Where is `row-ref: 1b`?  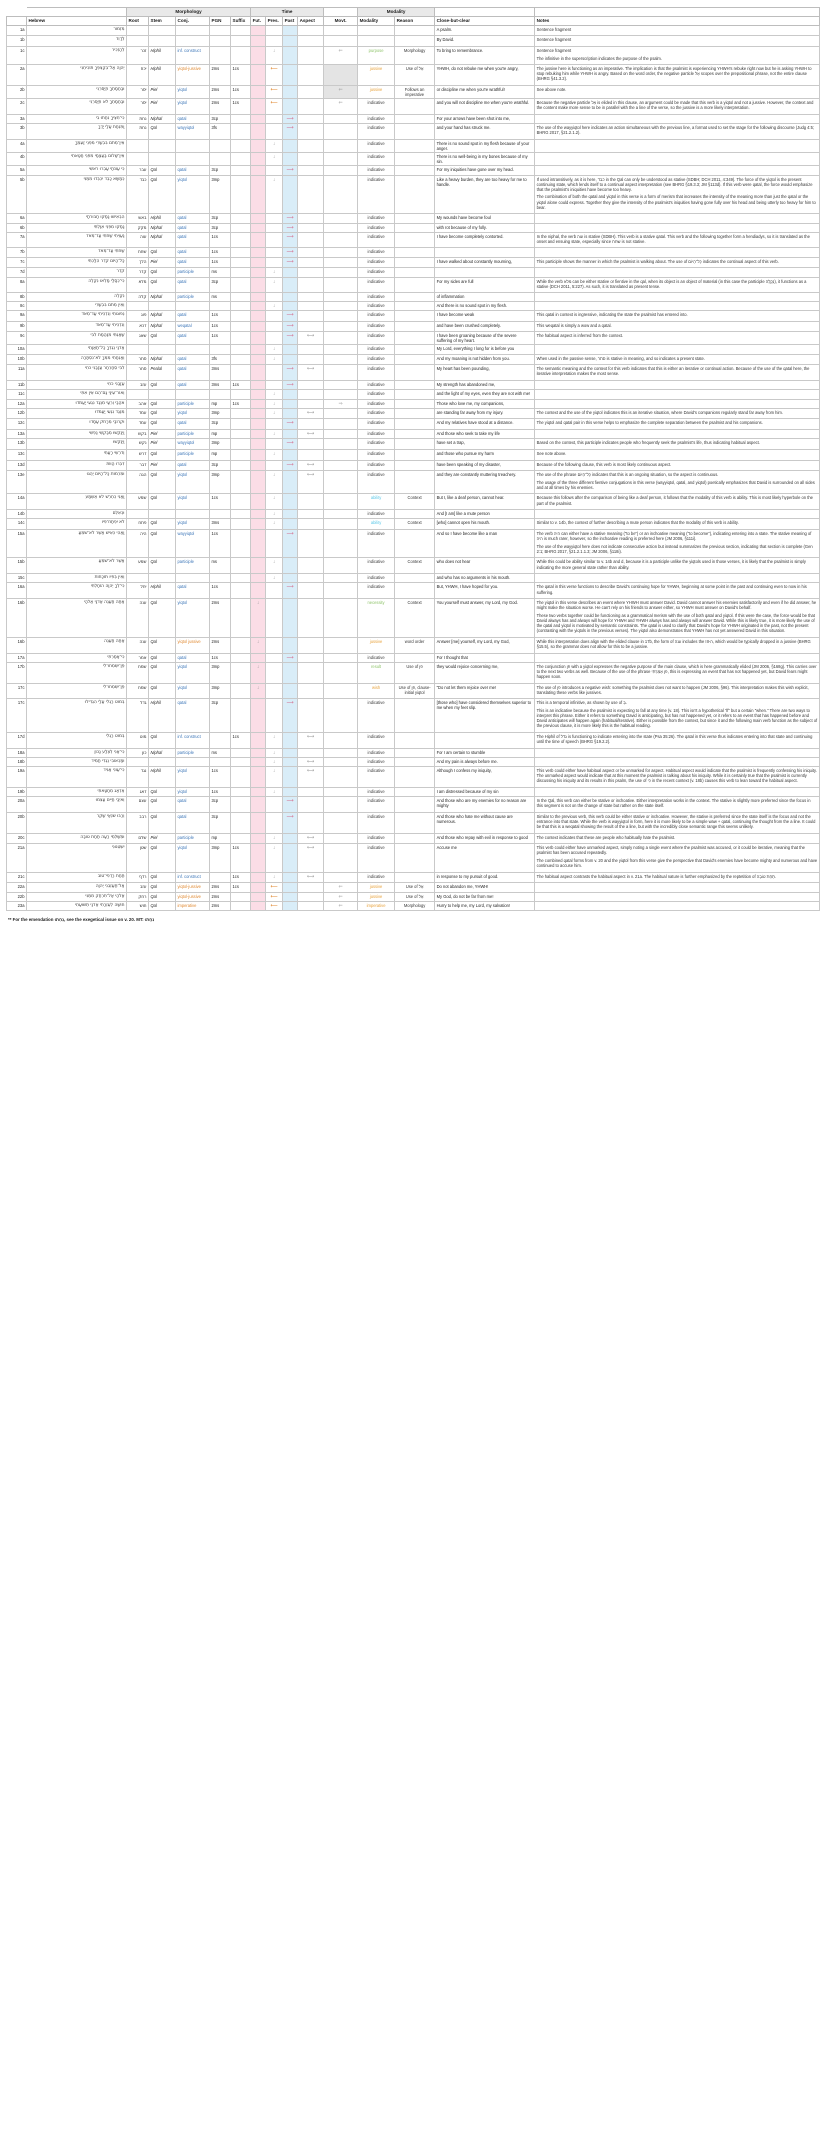
row-ref: 1b is located at coordinates (16, 41).